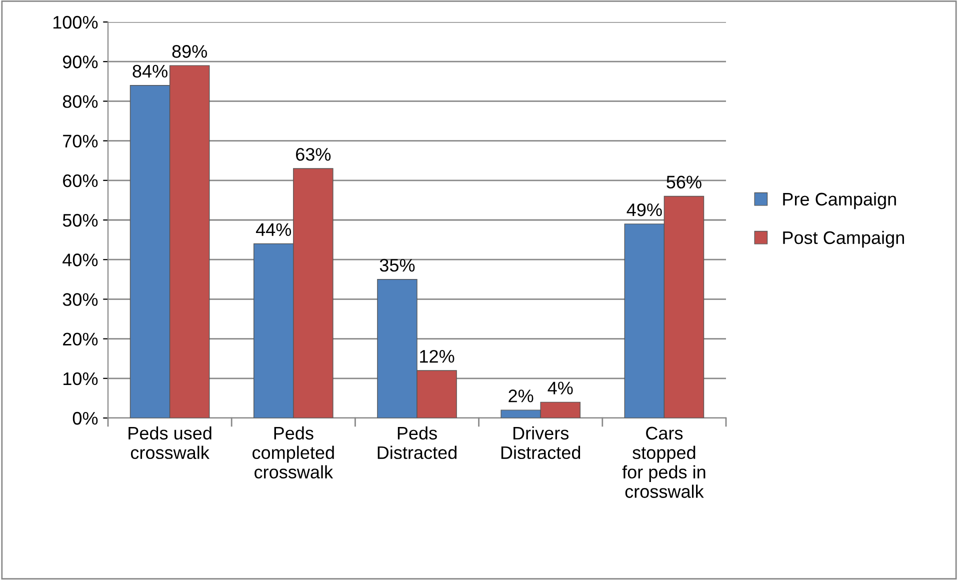  Describe the element at coordinates (843, 239) in the screenshot. I see `legend-label: Post Campaign` at that location.